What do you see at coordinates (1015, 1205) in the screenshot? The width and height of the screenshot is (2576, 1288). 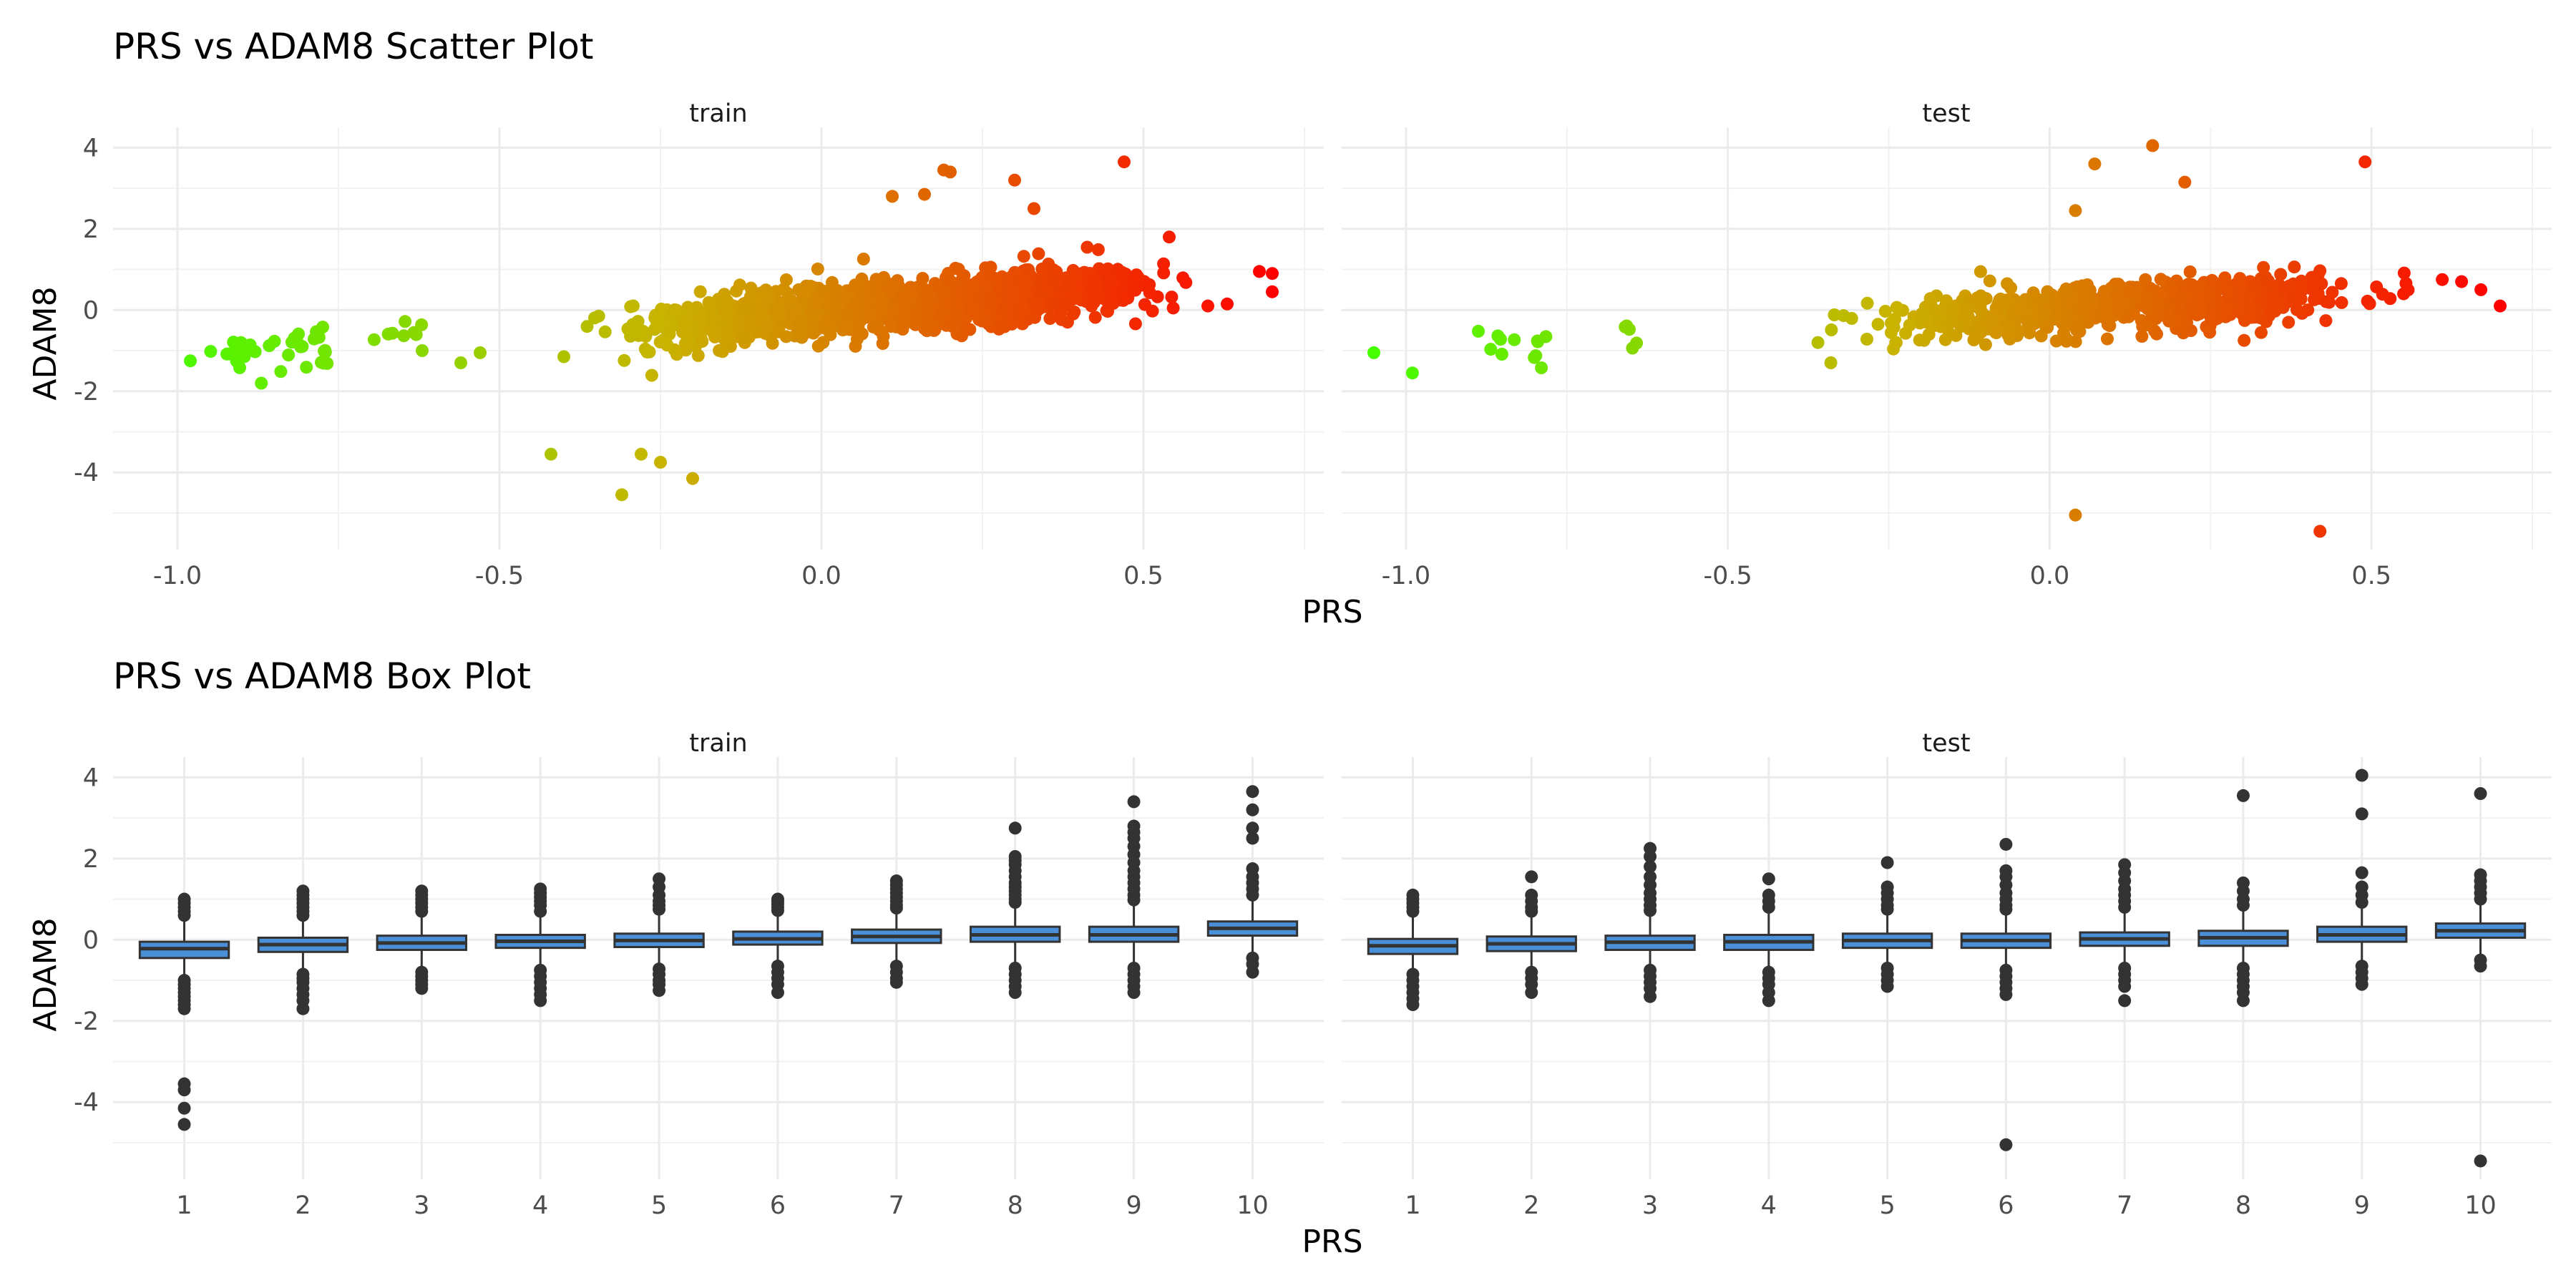 I see `box-x-tick-label: 8` at bounding box center [1015, 1205].